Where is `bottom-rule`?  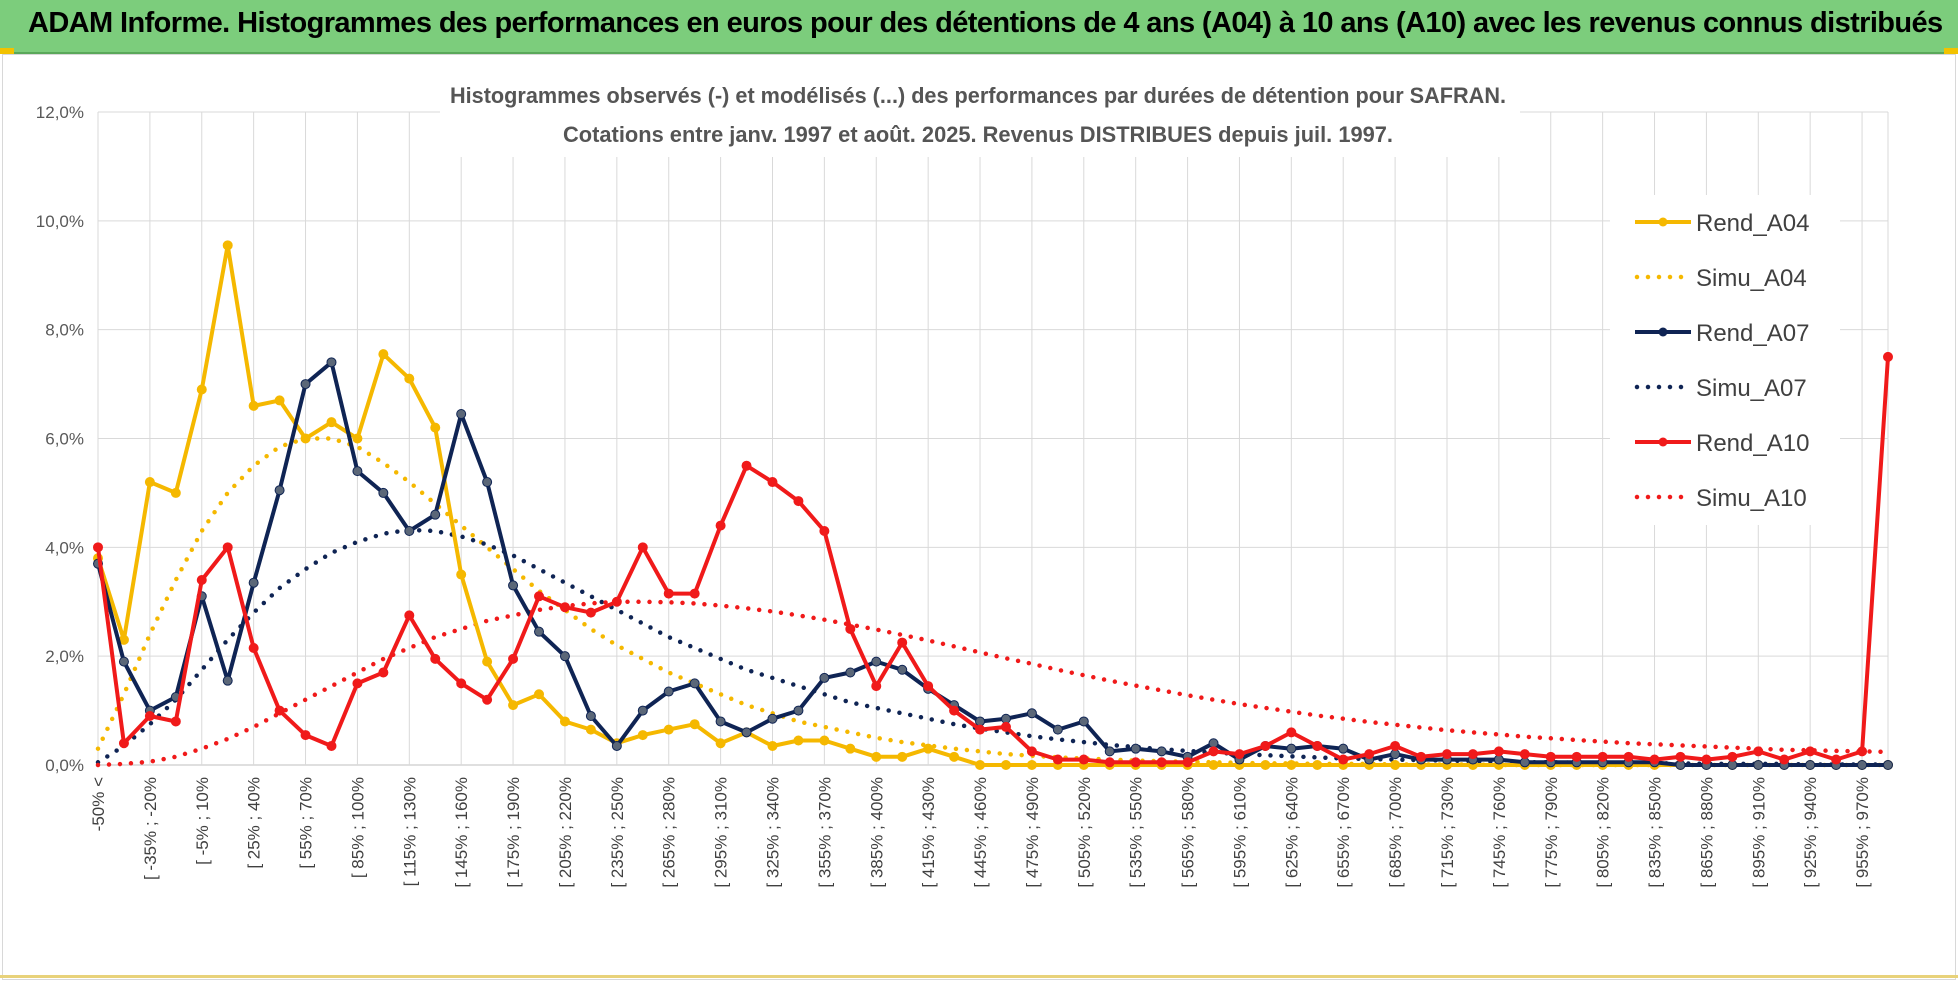 bottom-rule is located at coordinates (979, 976).